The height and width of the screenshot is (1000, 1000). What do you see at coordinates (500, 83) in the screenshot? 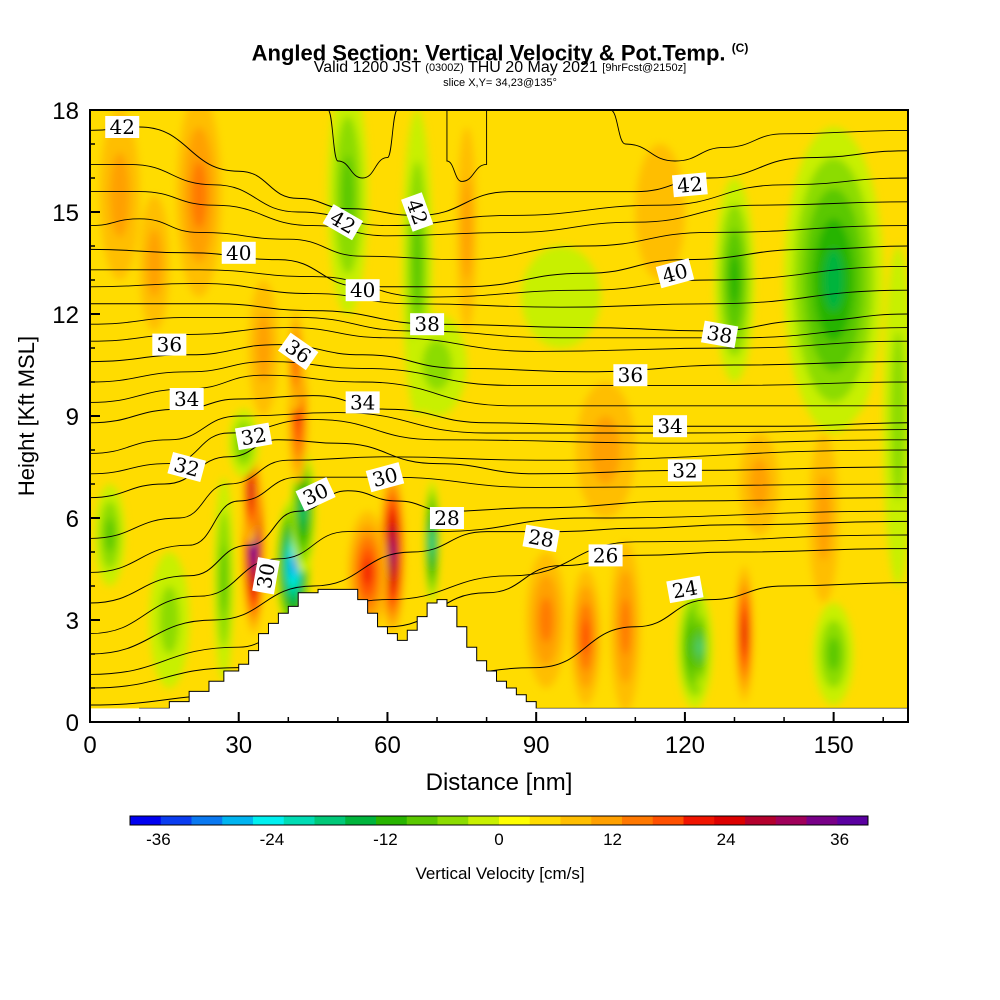
I see `slice-info: slice X,Y= 34,23@135°` at bounding box center [500, 83].